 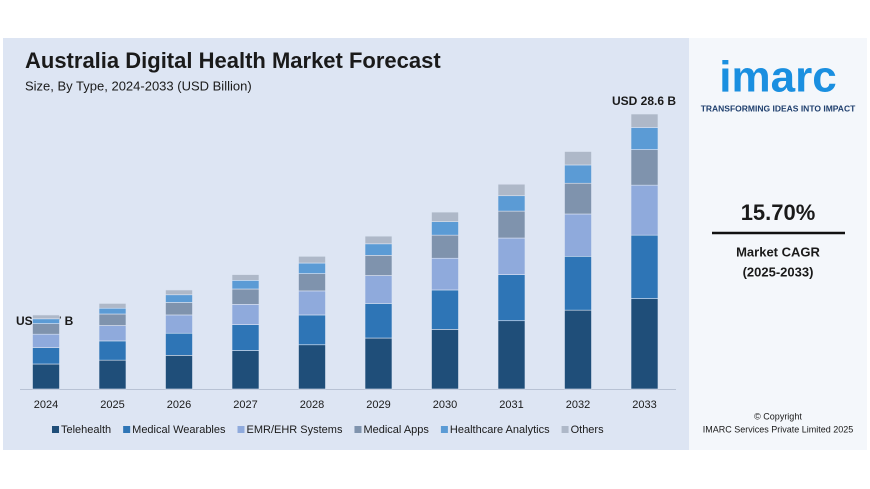 What do you see at coordinates (378, 405) in the screenshot?
I see `x-tick-label: 2029` at bounding box center [378, 405].